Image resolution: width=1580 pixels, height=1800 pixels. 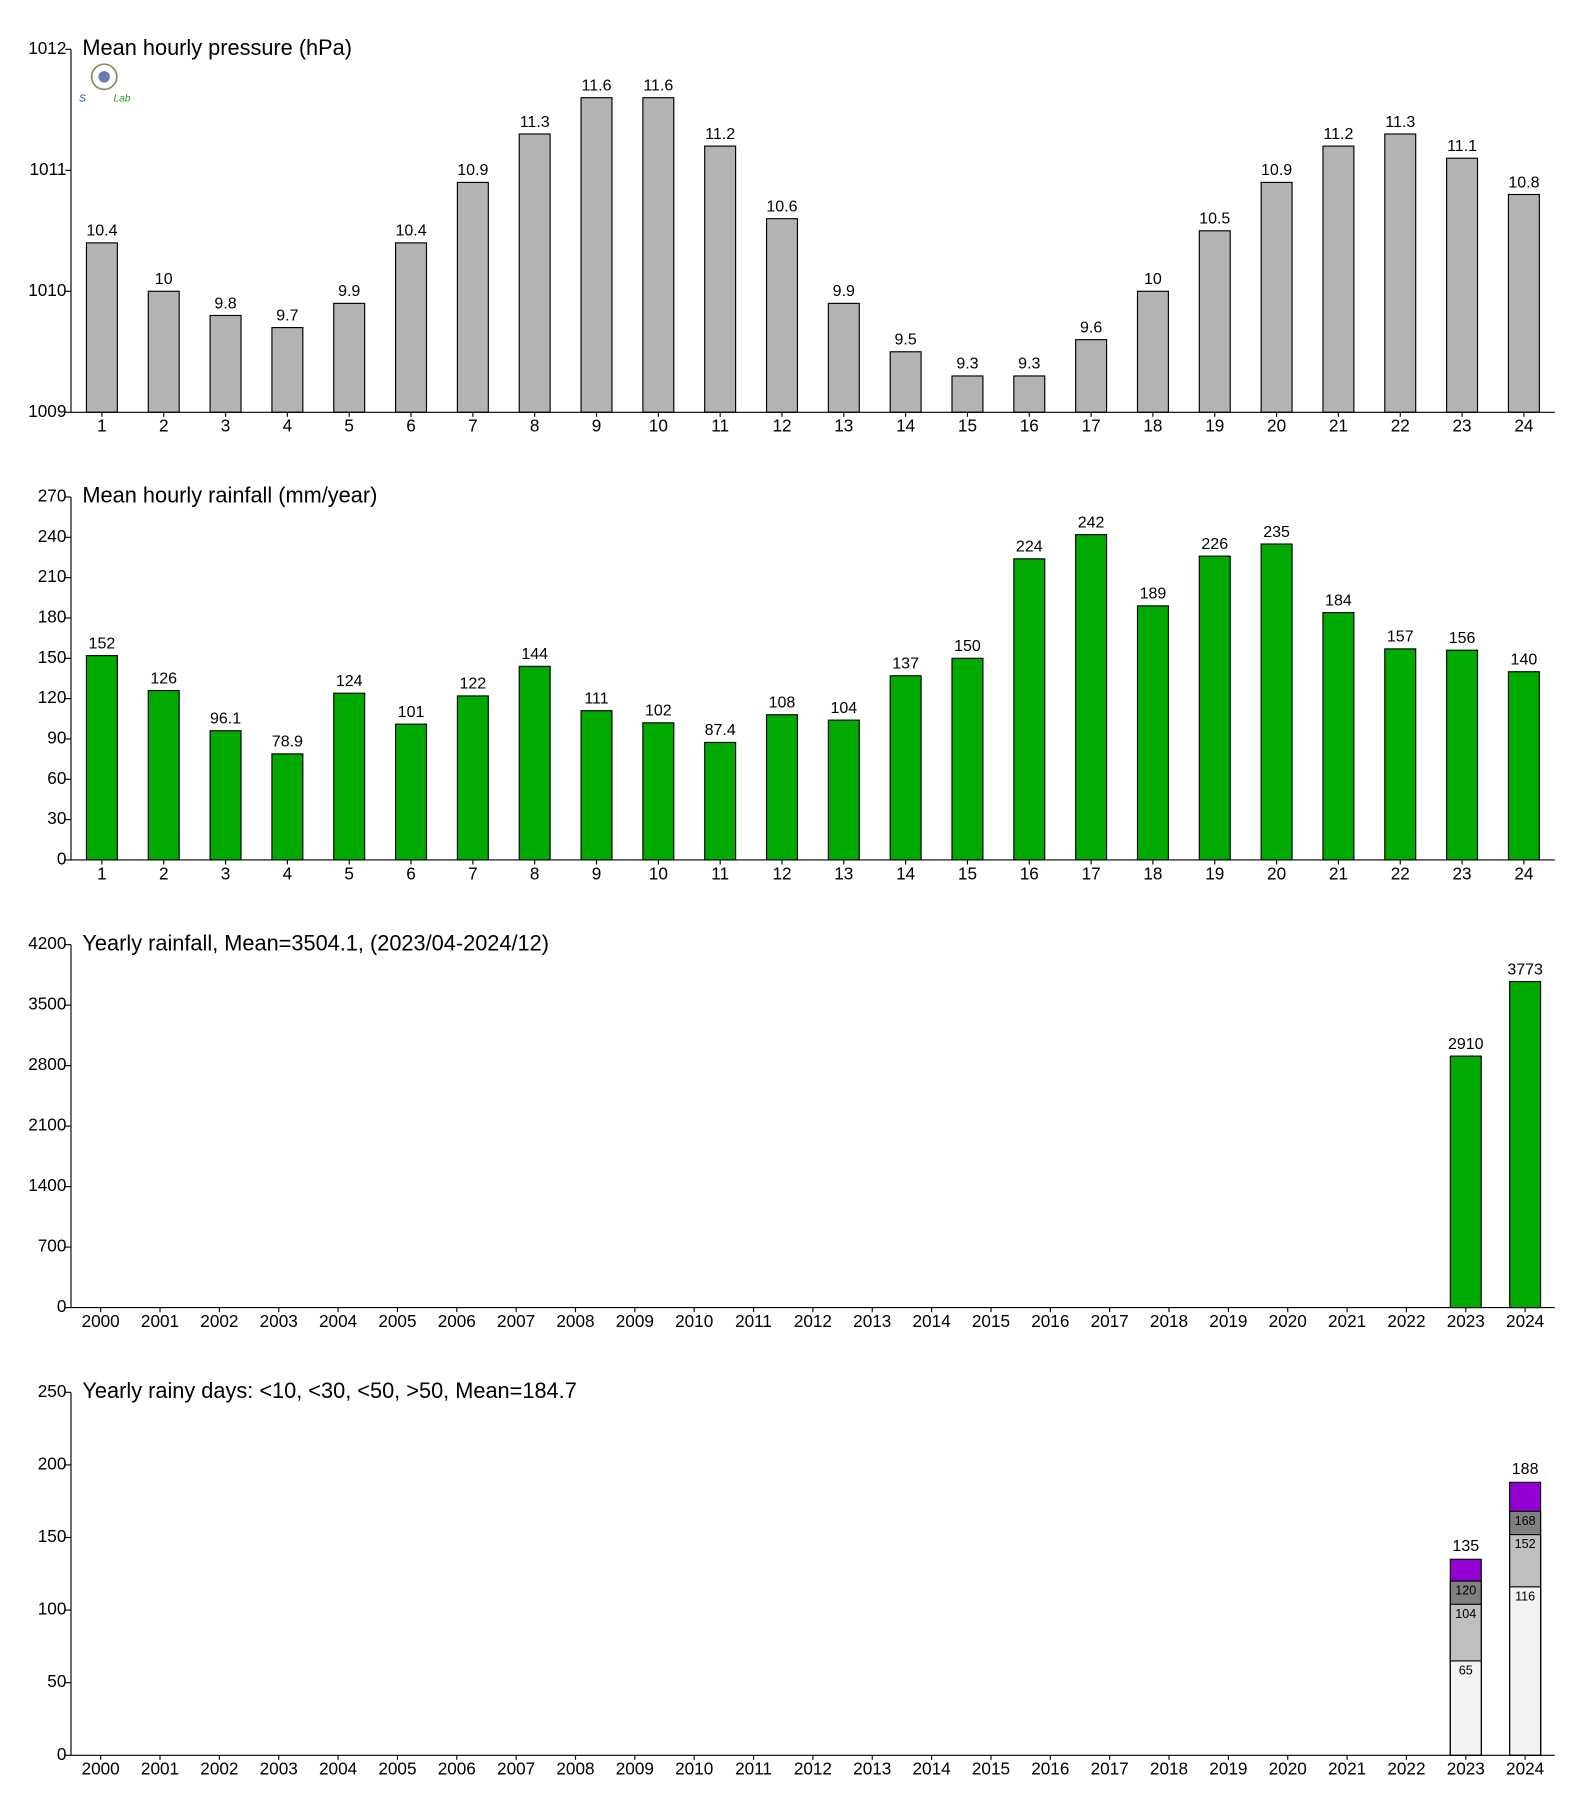 What do you see at coordinates (52, 496) in the screenshot?
I see `y-tick-label: 270` at bounding box center [52, 496].